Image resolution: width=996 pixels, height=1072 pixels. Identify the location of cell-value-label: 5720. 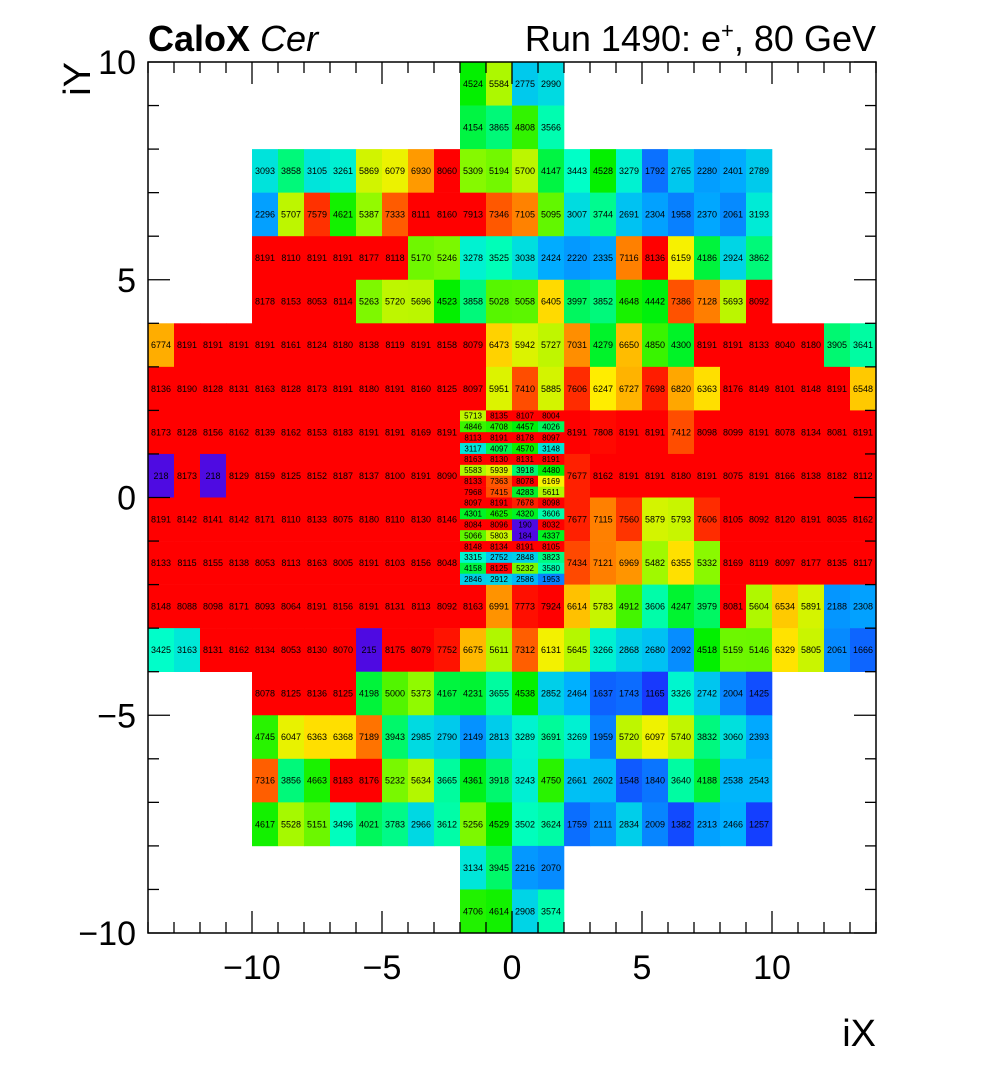
(395, 302).